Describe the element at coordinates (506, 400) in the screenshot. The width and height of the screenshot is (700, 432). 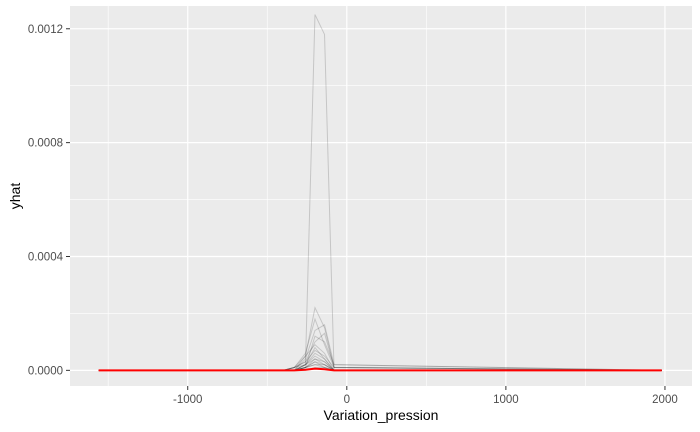
I see `x-tick-label: 1000` at that location.